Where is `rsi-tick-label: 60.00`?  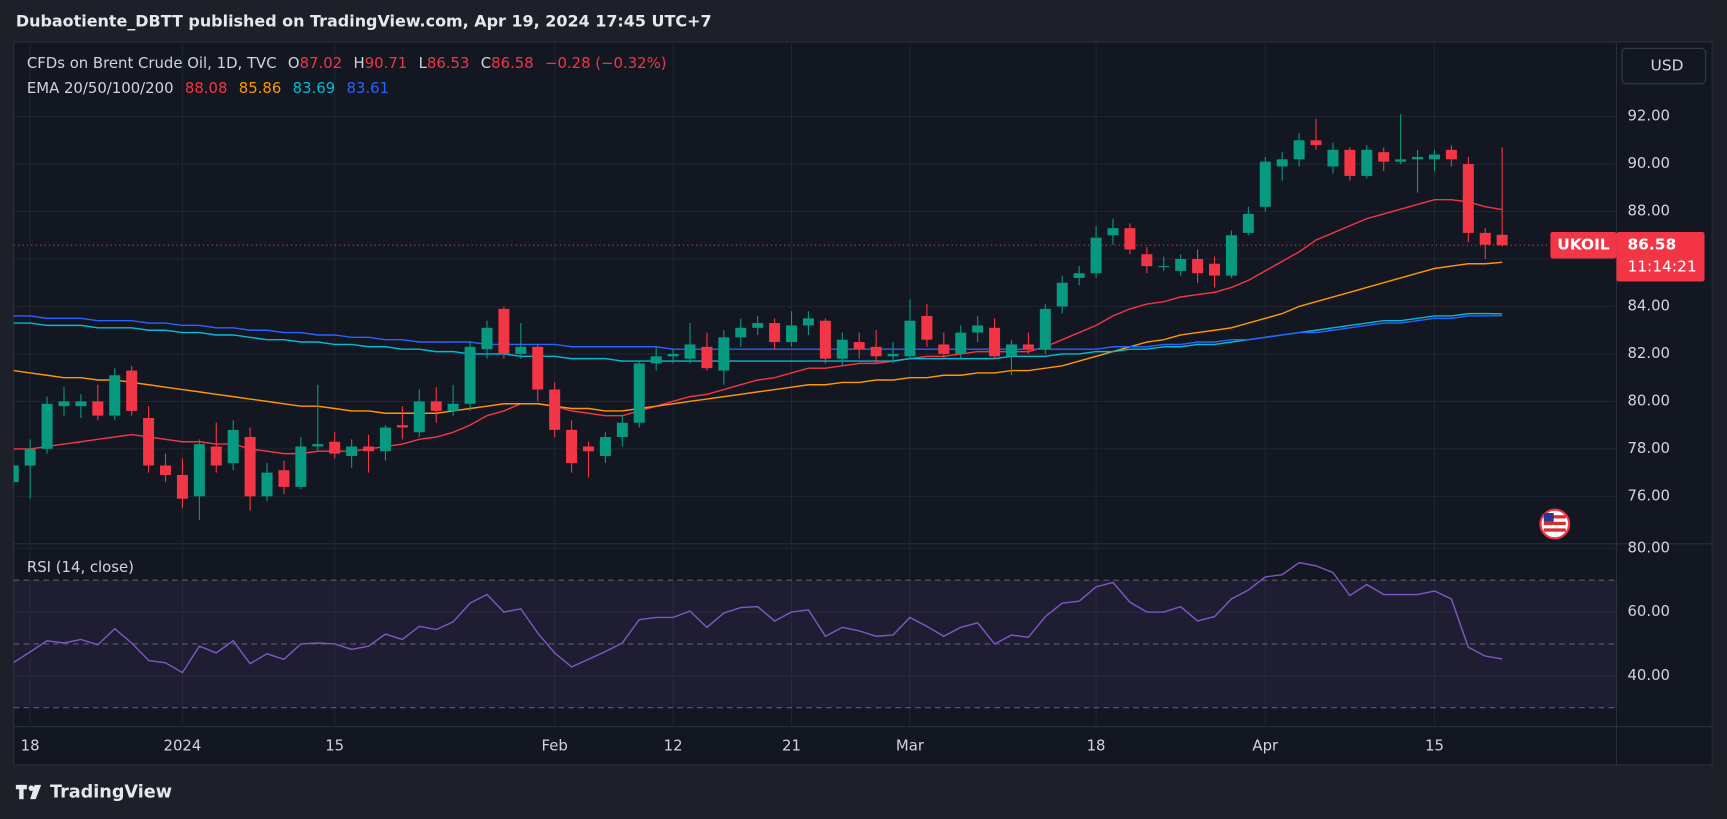 rsi-tick-label: 60.00 is located at coordinates (1648, 611).